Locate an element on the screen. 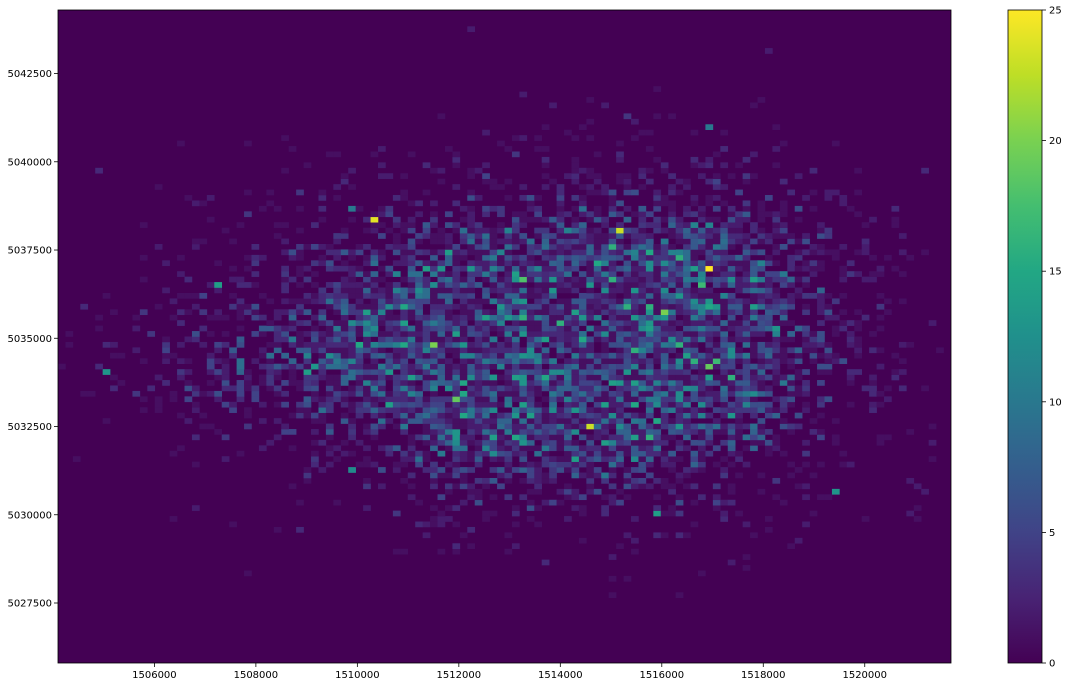 This screenshot has width=1066, height=687. y-tick-label: 5042500 is located at coordinates (29, 74).